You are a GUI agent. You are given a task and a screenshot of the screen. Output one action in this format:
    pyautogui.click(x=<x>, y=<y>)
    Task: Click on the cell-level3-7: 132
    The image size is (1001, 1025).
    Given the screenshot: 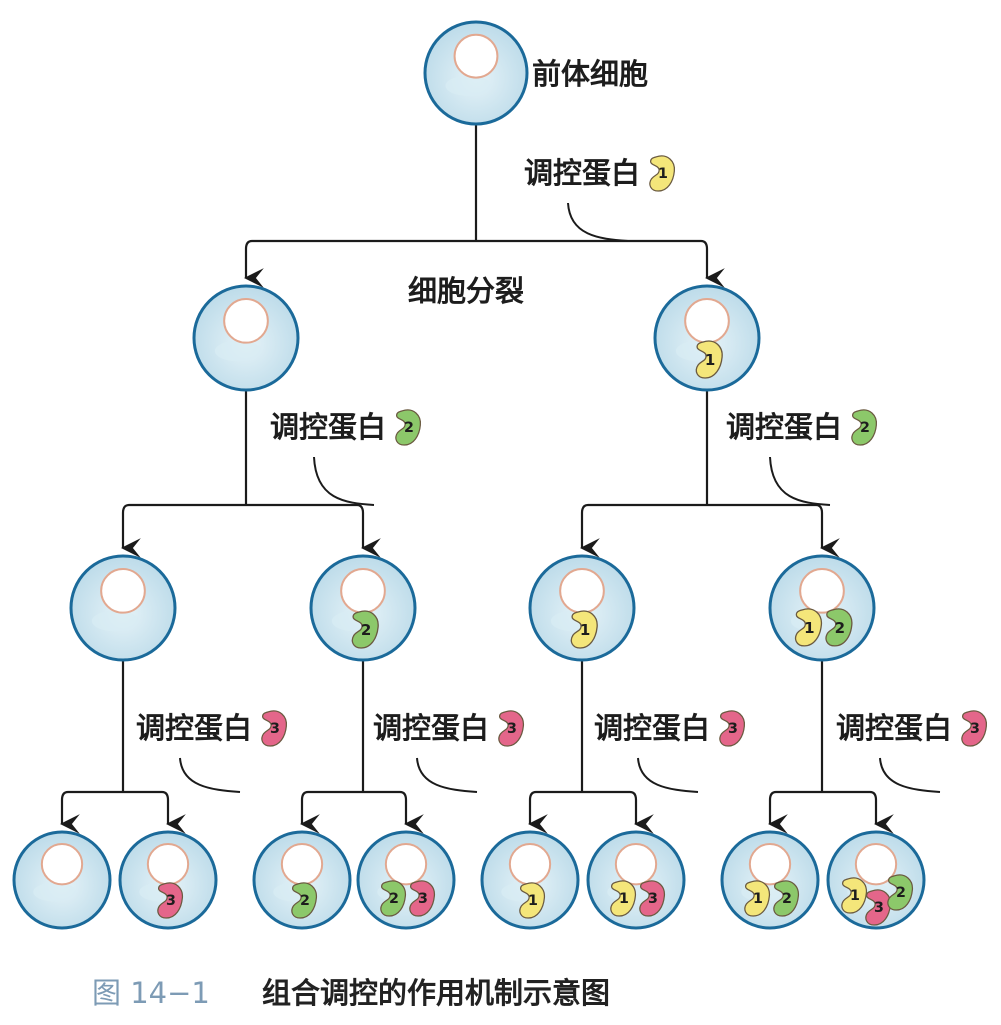 What is the action you would take?
    pyautogui.click(x=876, y=880)
    